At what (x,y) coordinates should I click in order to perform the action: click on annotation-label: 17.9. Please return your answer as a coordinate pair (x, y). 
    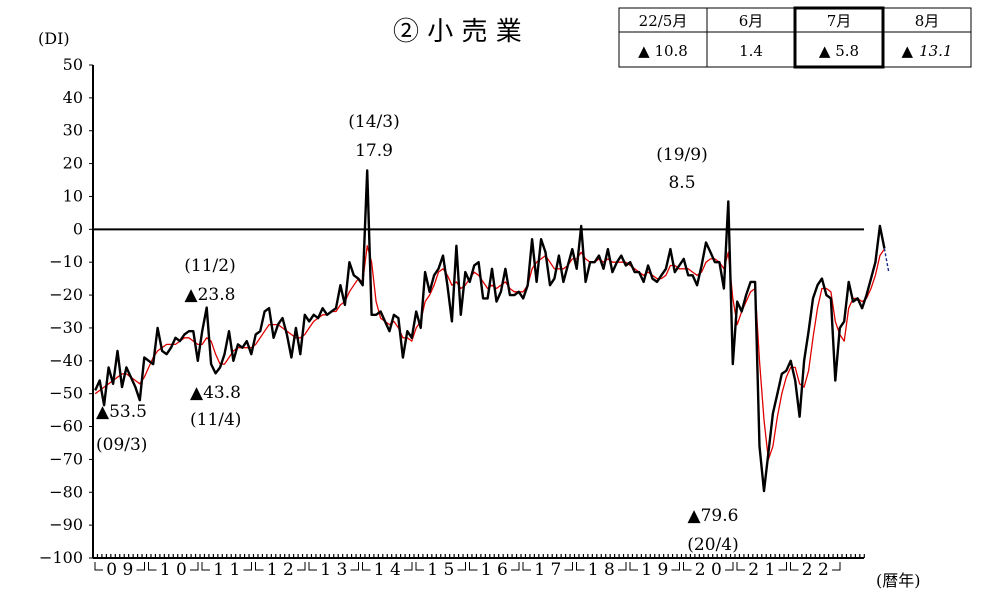
    Looking at the image, I should click on (374, 151).